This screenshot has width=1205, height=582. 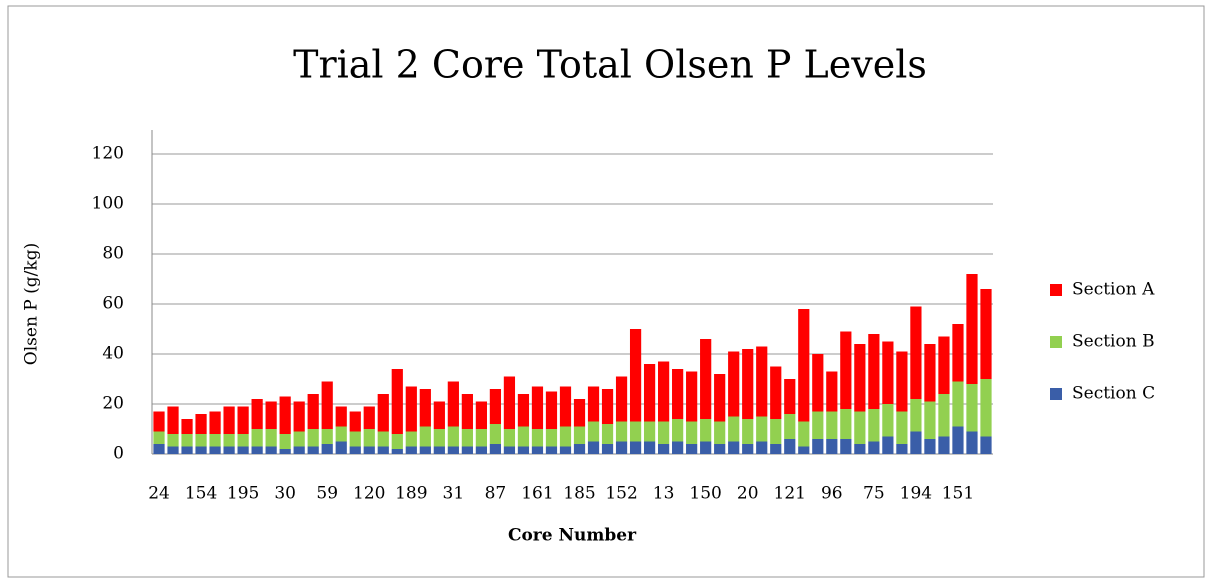 I want to click on y-tick-label: 40, so click(x=113, y=354).